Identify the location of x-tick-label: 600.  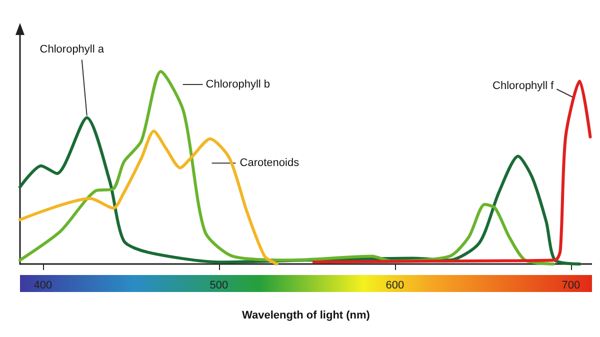
(395, 286).